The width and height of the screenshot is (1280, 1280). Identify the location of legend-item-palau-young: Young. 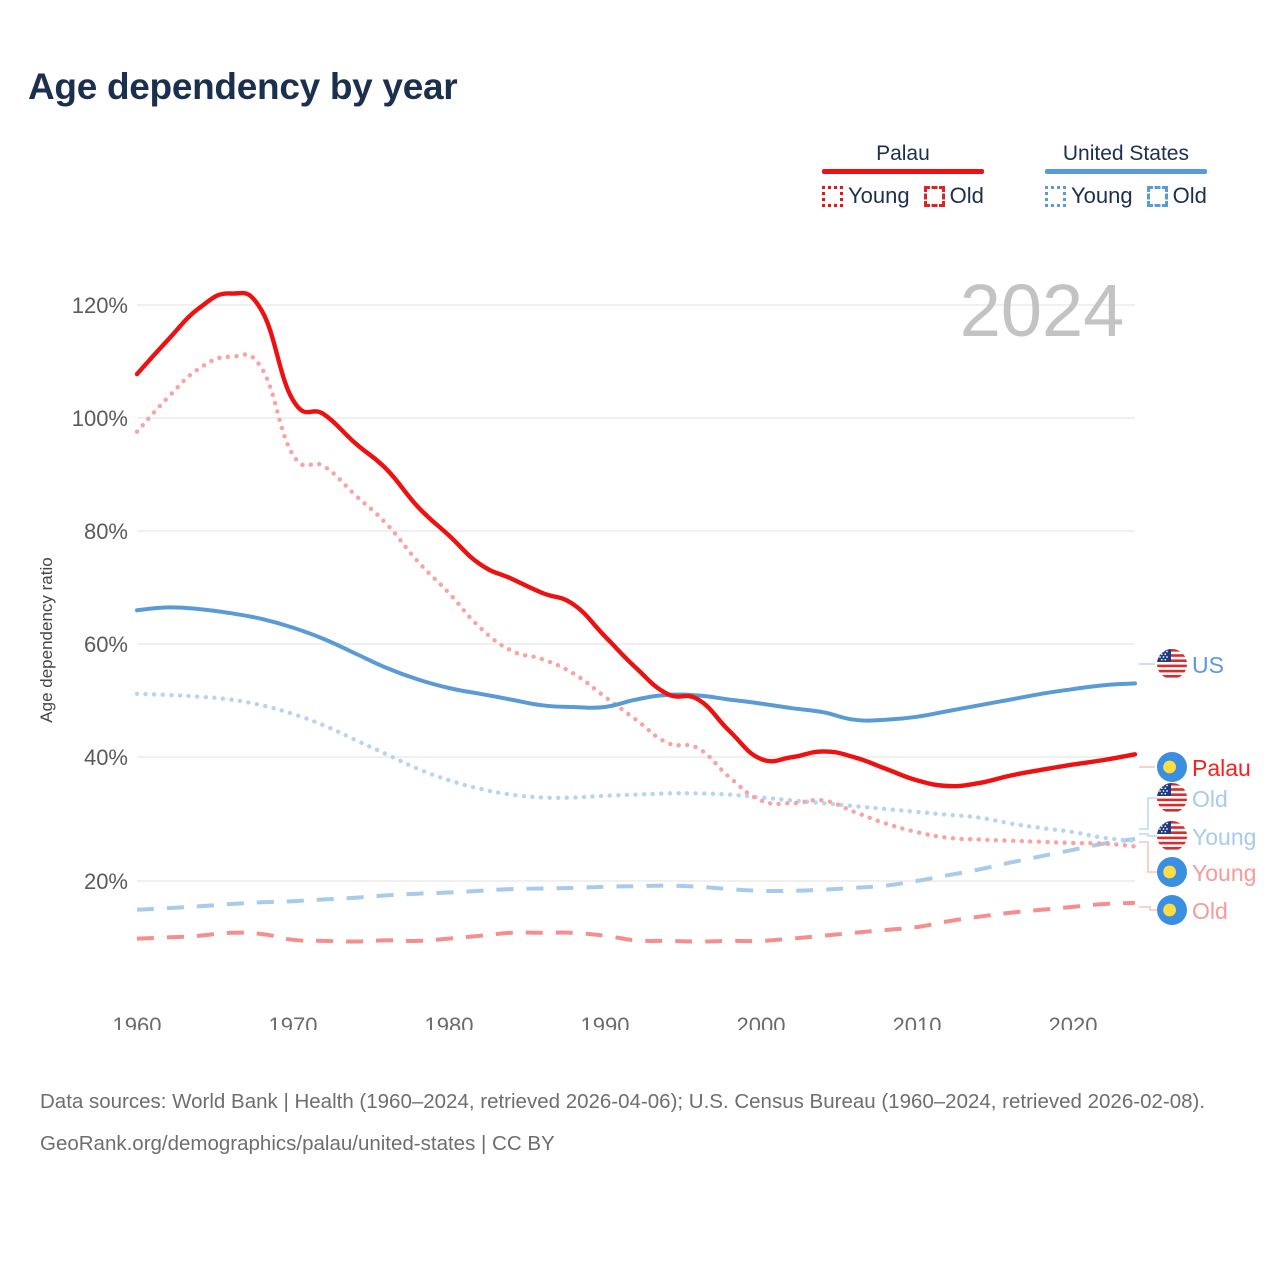
(866, 196).